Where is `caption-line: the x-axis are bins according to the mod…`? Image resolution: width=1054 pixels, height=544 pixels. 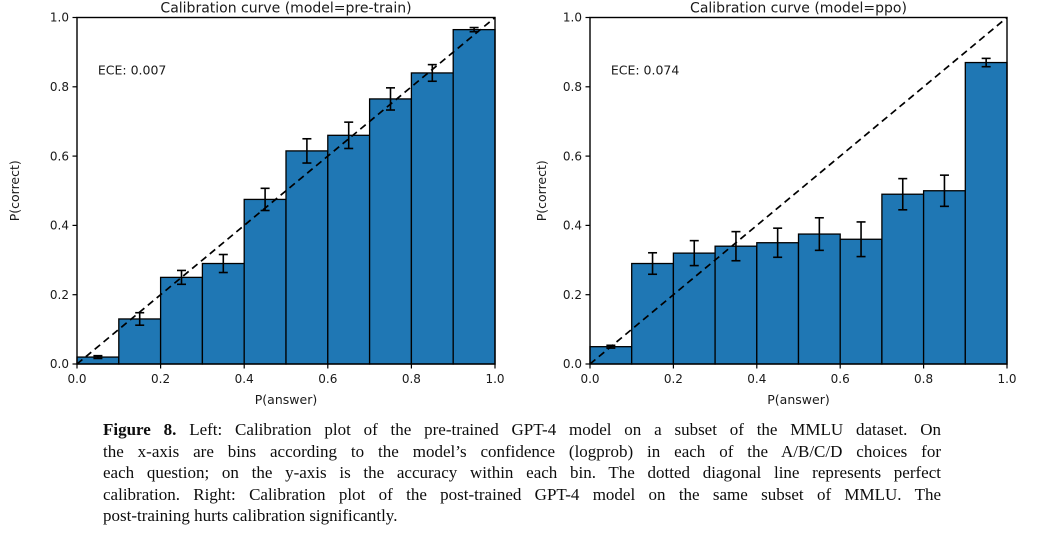
caption-line: the x-axis are bins according to the mod… is located at coordinates (522, 451).